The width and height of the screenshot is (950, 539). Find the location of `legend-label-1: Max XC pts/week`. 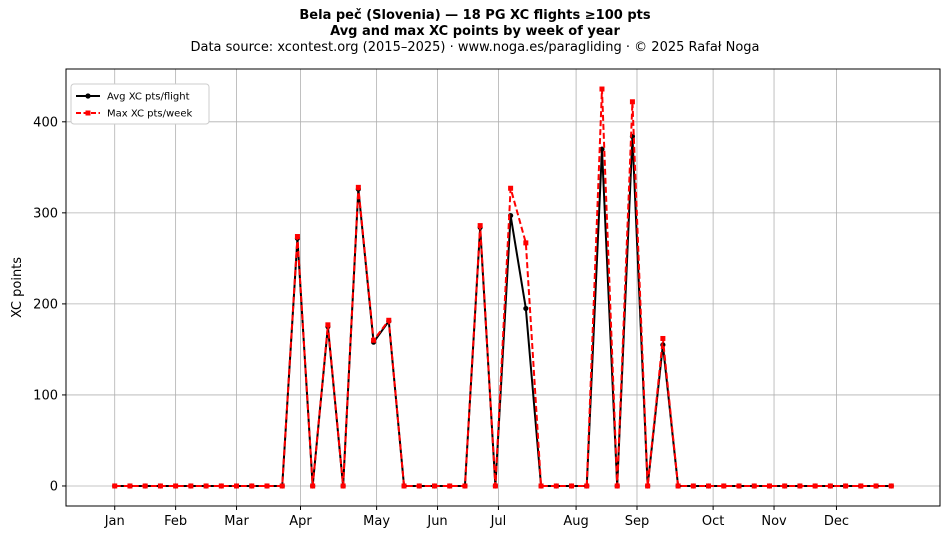

legend-label-1: Max XC pts/week is located at coordinates (149, 114).